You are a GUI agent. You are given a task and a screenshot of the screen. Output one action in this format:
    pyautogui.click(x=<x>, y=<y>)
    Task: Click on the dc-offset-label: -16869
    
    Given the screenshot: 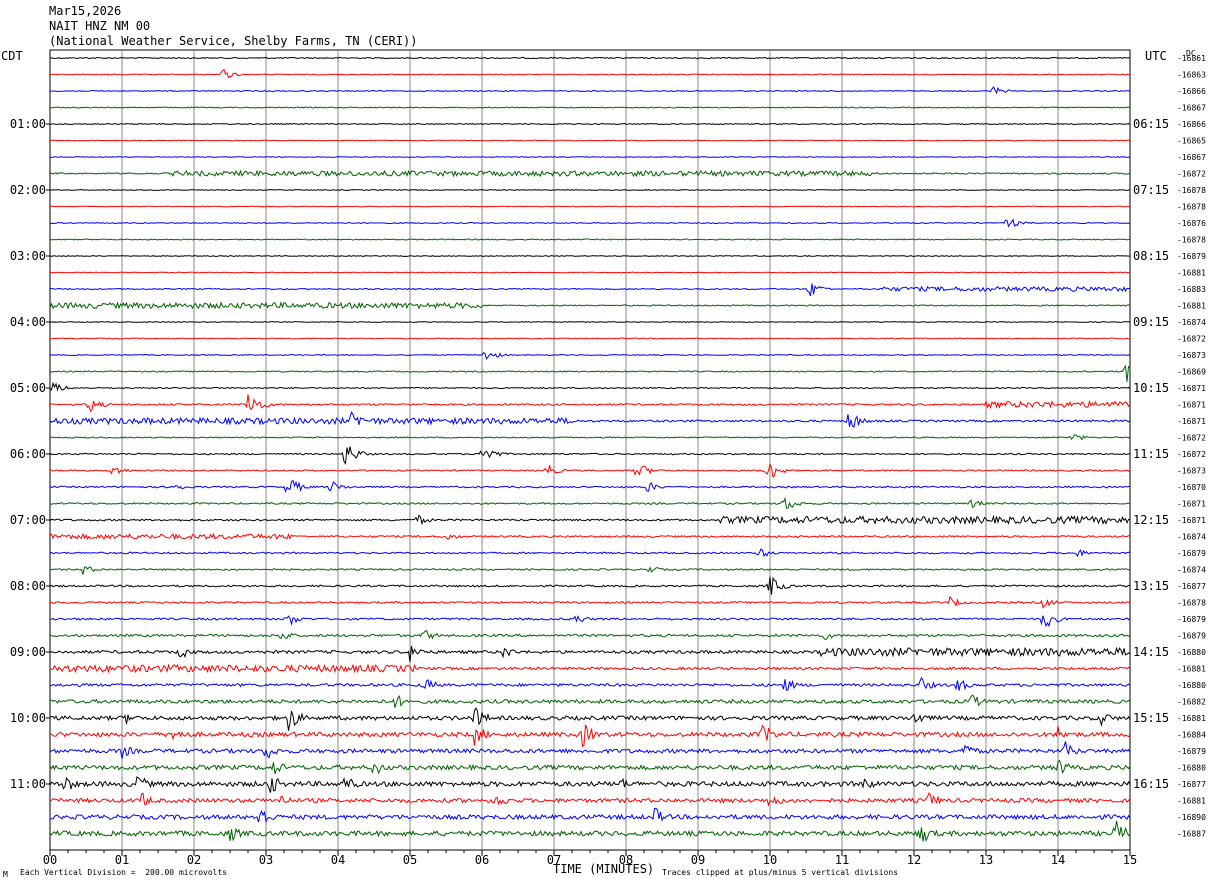 What is the action you would take?
    pyautogui.click(x=1191, y=372)
    